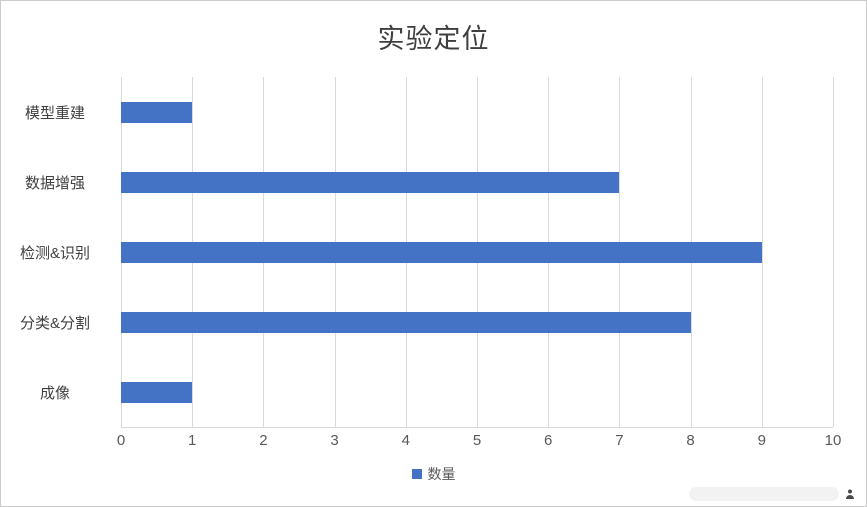 The image size is (867, 507). Describe the element at coordinates (833, 440) in the screenshot. I see `x-tick-label: 10` at that location.